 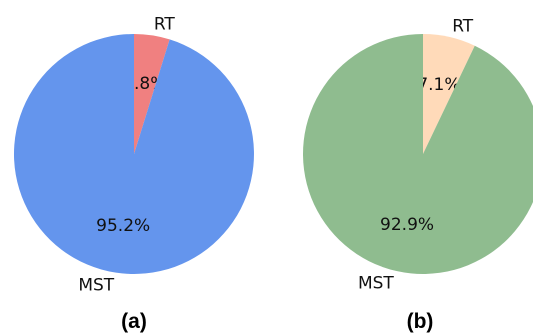 I want to click on pie-slice-rt-a, so click(x=152, y=94).